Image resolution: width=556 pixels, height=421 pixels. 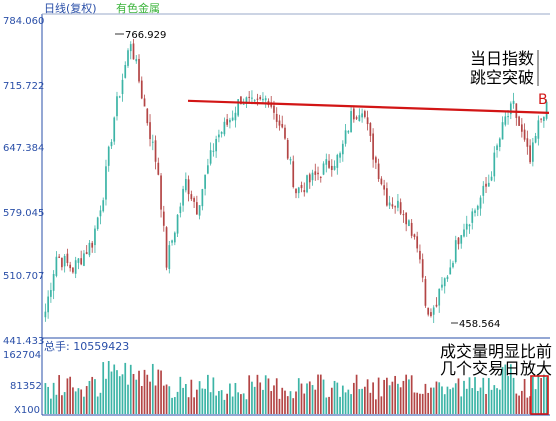 What do you see at coordinates (539, 395) in the screenshot?
I see `volume-highlight-box` at bounding box center [539, 395].